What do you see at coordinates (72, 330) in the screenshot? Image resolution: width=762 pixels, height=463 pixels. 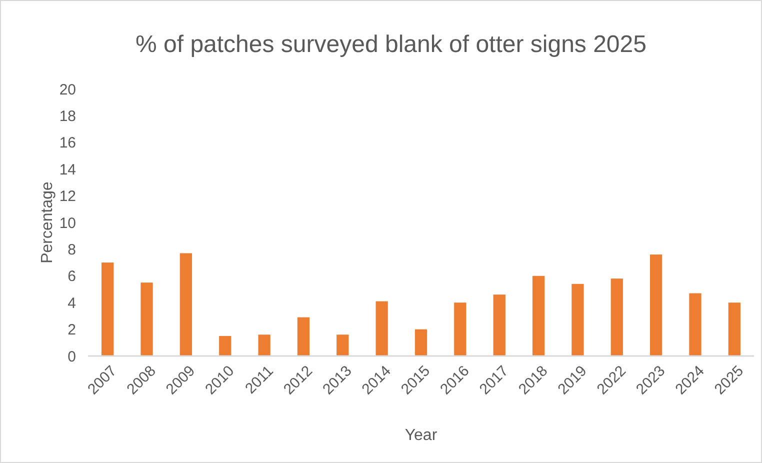 I see `y-tick-label: 2` at bounding box center [72, 330].